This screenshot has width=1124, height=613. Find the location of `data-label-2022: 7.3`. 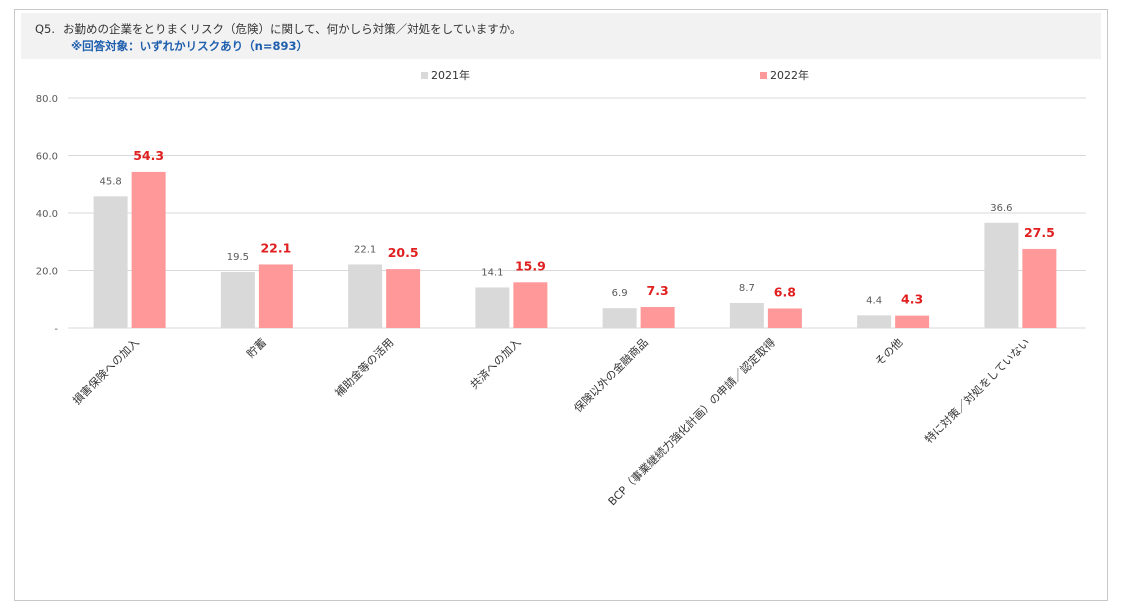

data-label-2022: 7.3 is located at coordinates (658, 290).